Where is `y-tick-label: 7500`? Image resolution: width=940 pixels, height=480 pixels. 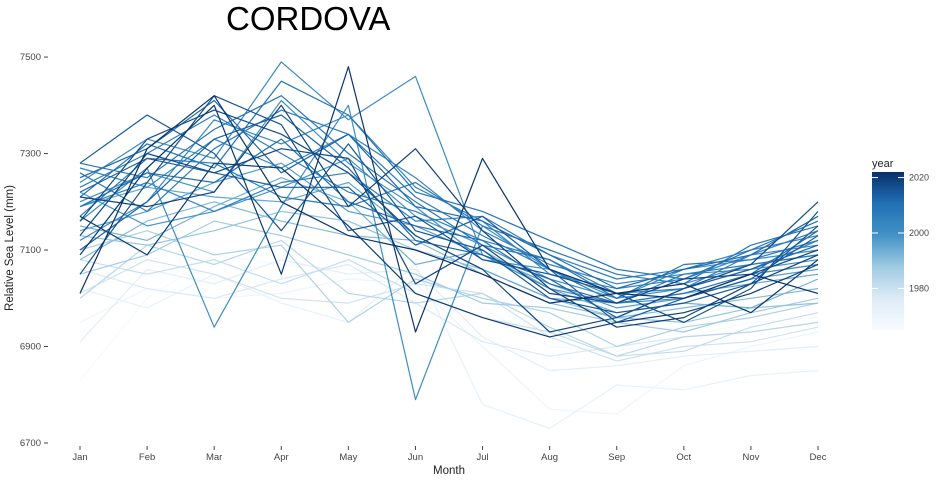
y-tick-label: 7500 is located at coordinates (30, 57).